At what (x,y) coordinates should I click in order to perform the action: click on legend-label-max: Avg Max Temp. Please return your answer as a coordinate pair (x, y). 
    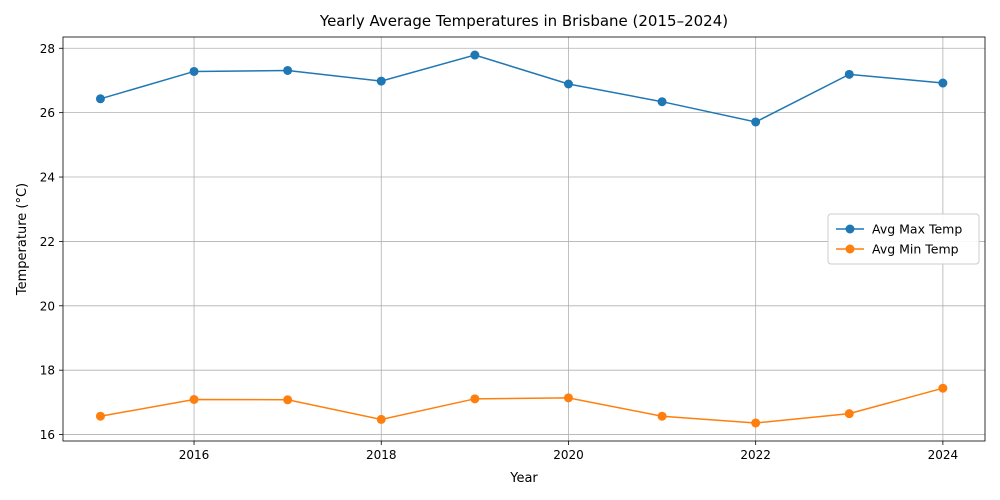
    Looking at the image, I should click on (917, 229).